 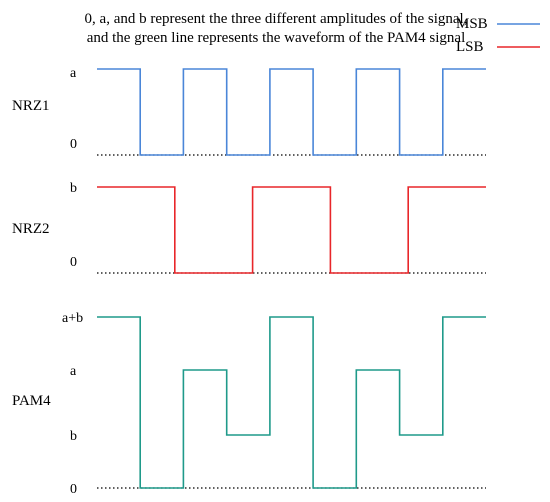 I want to click on legend-label-lsb: LSB, so click(x=470, y=47).